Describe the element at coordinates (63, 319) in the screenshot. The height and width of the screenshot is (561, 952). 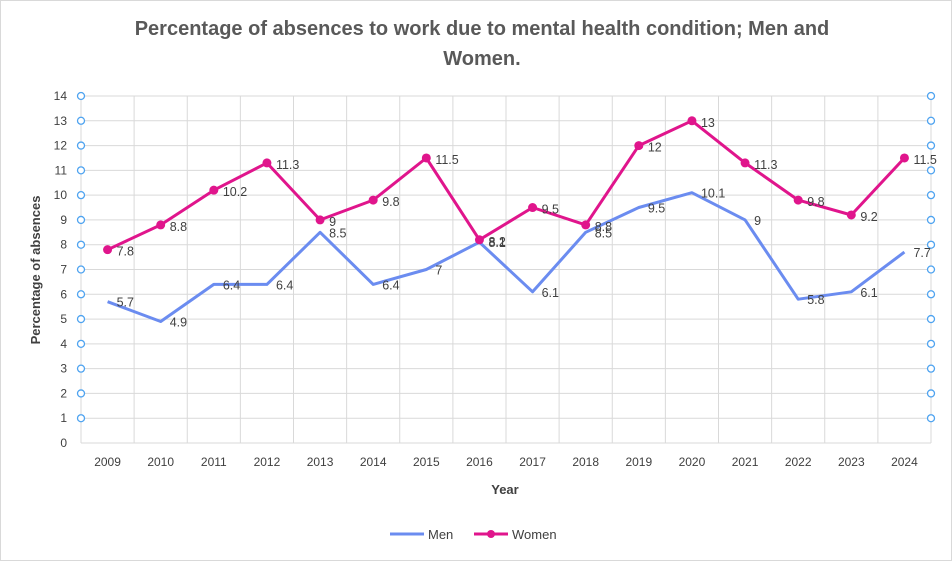
I see `y-tick-label: 5` at that location.